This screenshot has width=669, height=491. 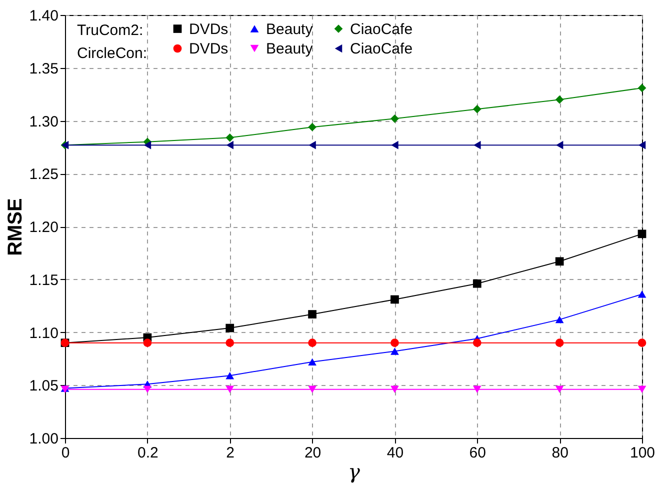 I want to click on x-tick-label: 100, so click(x=643, y=453).